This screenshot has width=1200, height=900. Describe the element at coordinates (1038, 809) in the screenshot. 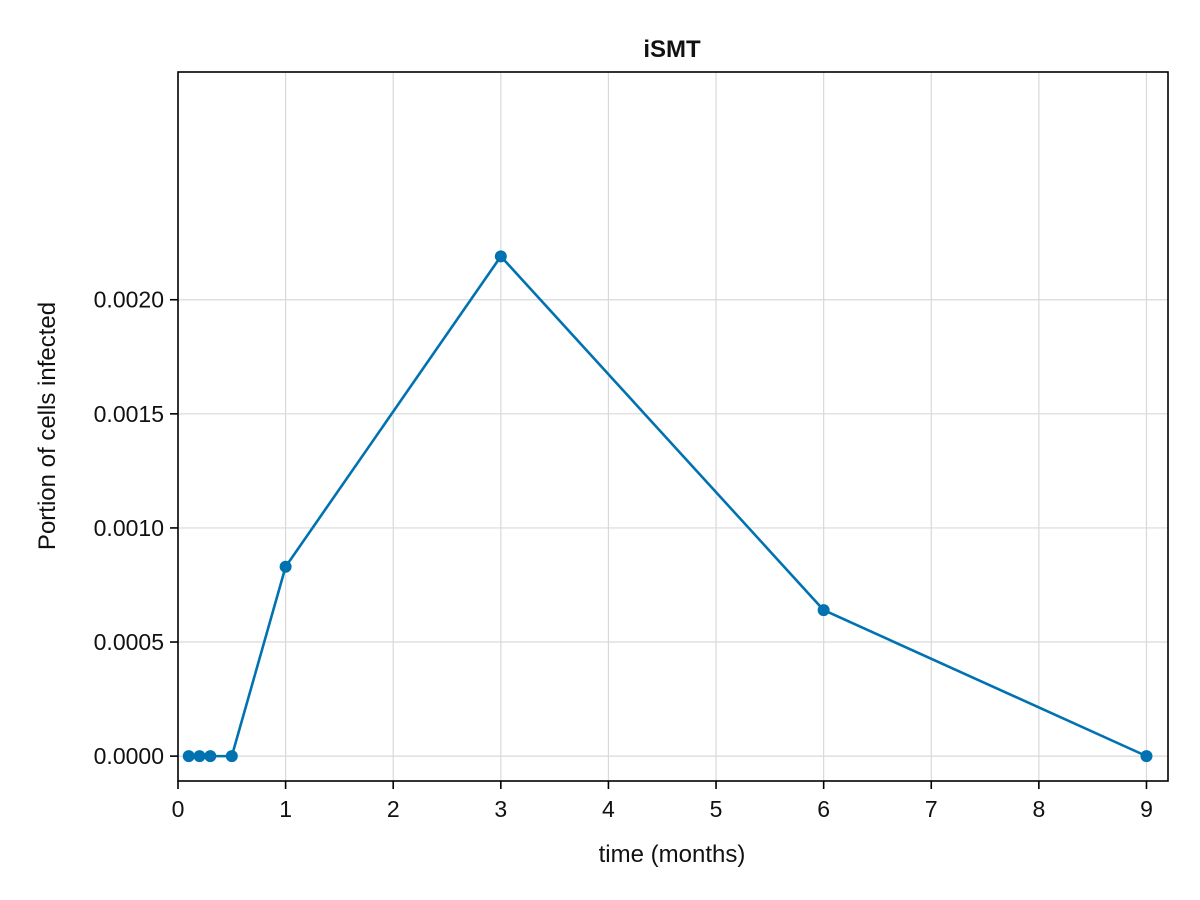

I see `x-tick-label: 8` at that location.